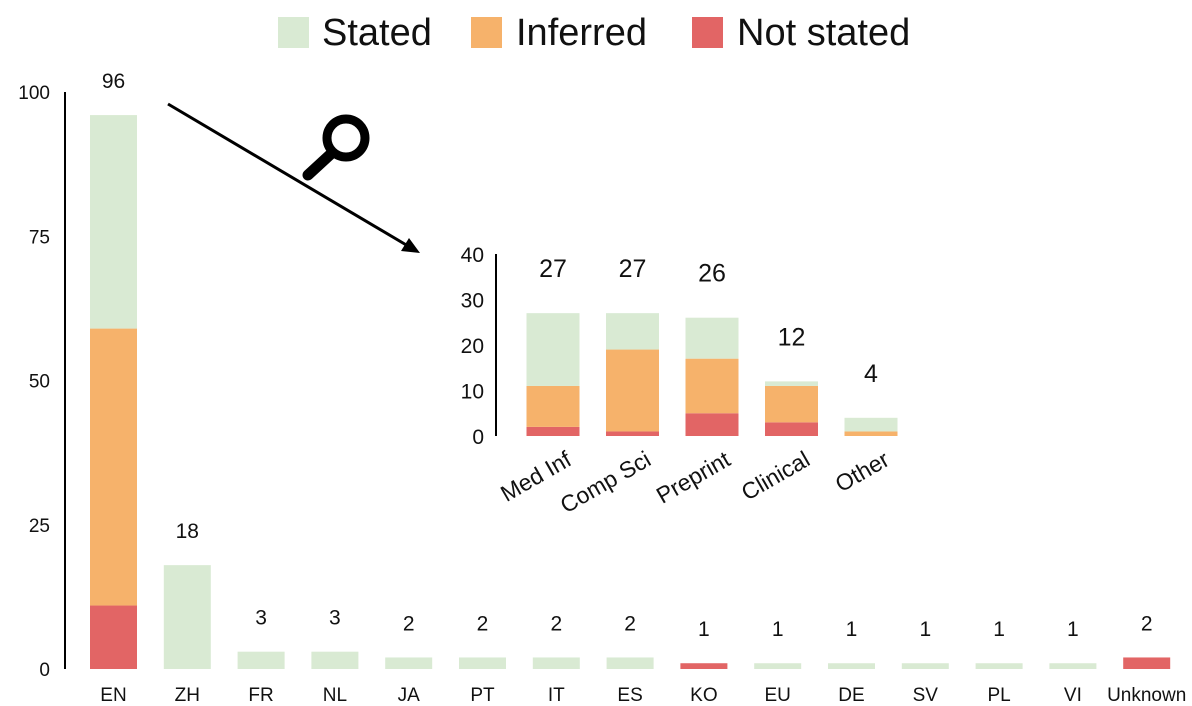 The height and width of the screenshot is (706, 1192). Describe the element at coordinates (556, 663) in the screenshot. I see `main-bar-it-stated` at that location.